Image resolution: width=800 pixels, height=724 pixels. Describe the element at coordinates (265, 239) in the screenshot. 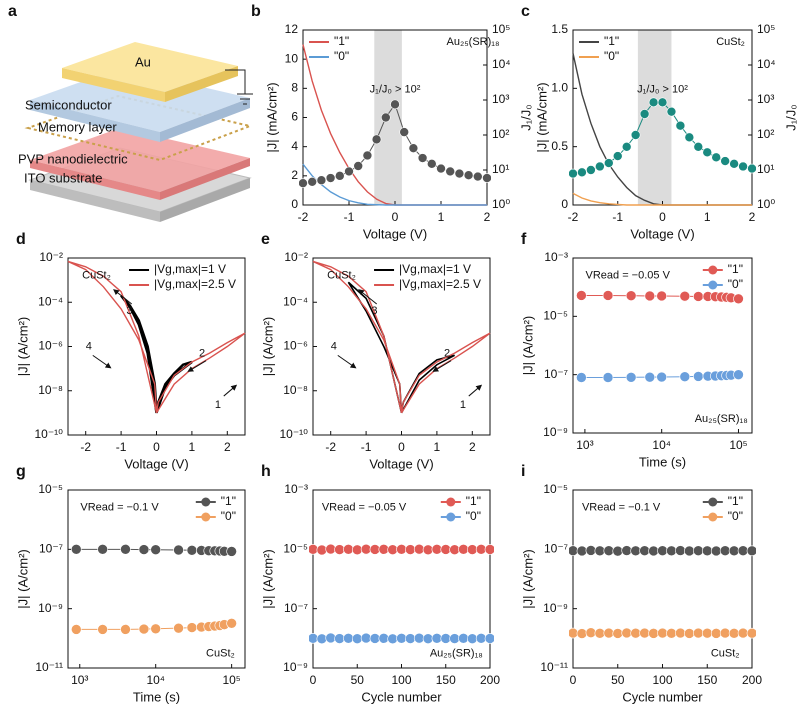

I see `panel-label: e` at that location.